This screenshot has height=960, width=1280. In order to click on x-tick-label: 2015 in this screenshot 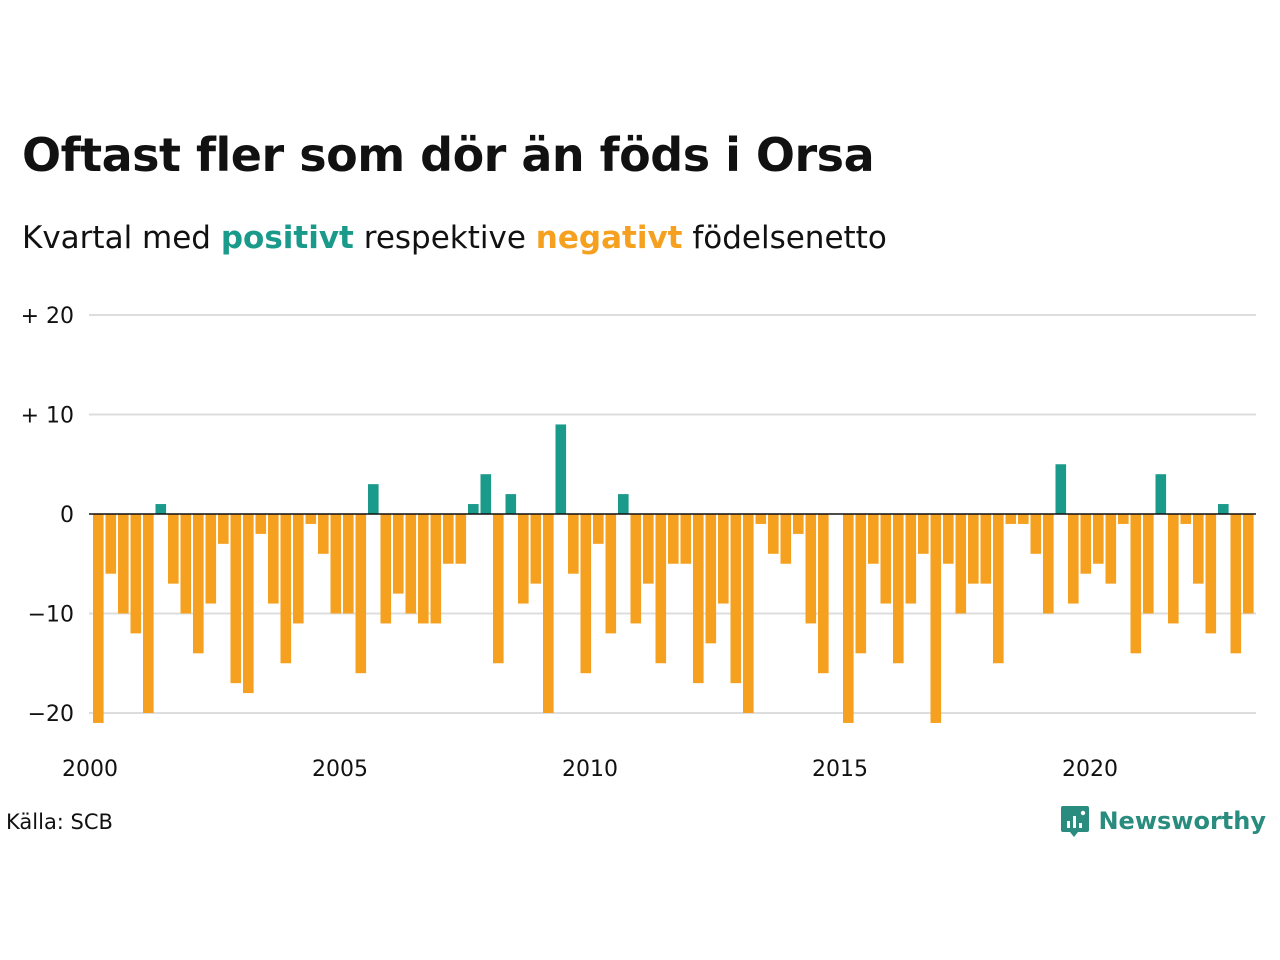, I will do `click(840, 769)`.